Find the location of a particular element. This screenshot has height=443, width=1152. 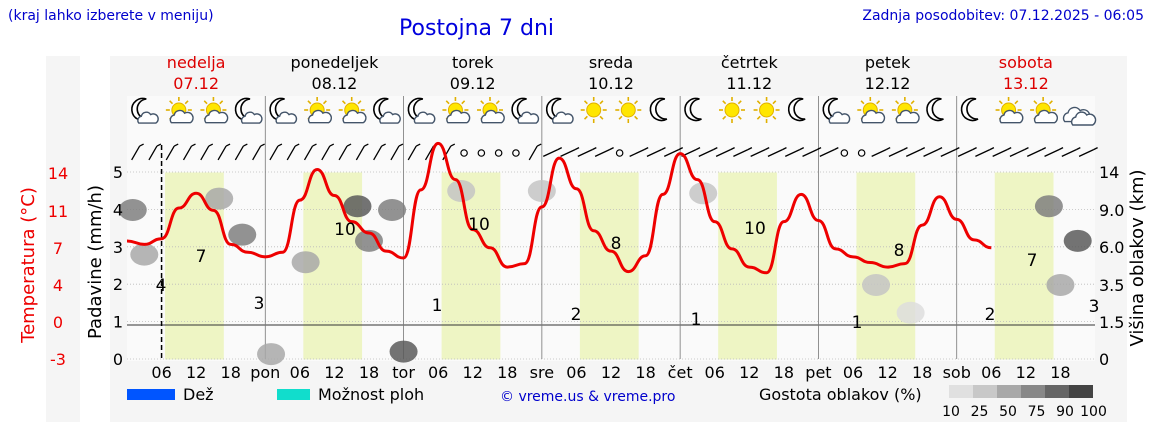

cloud-height-tick: 3.5 is located at coordinates (1111, 285).